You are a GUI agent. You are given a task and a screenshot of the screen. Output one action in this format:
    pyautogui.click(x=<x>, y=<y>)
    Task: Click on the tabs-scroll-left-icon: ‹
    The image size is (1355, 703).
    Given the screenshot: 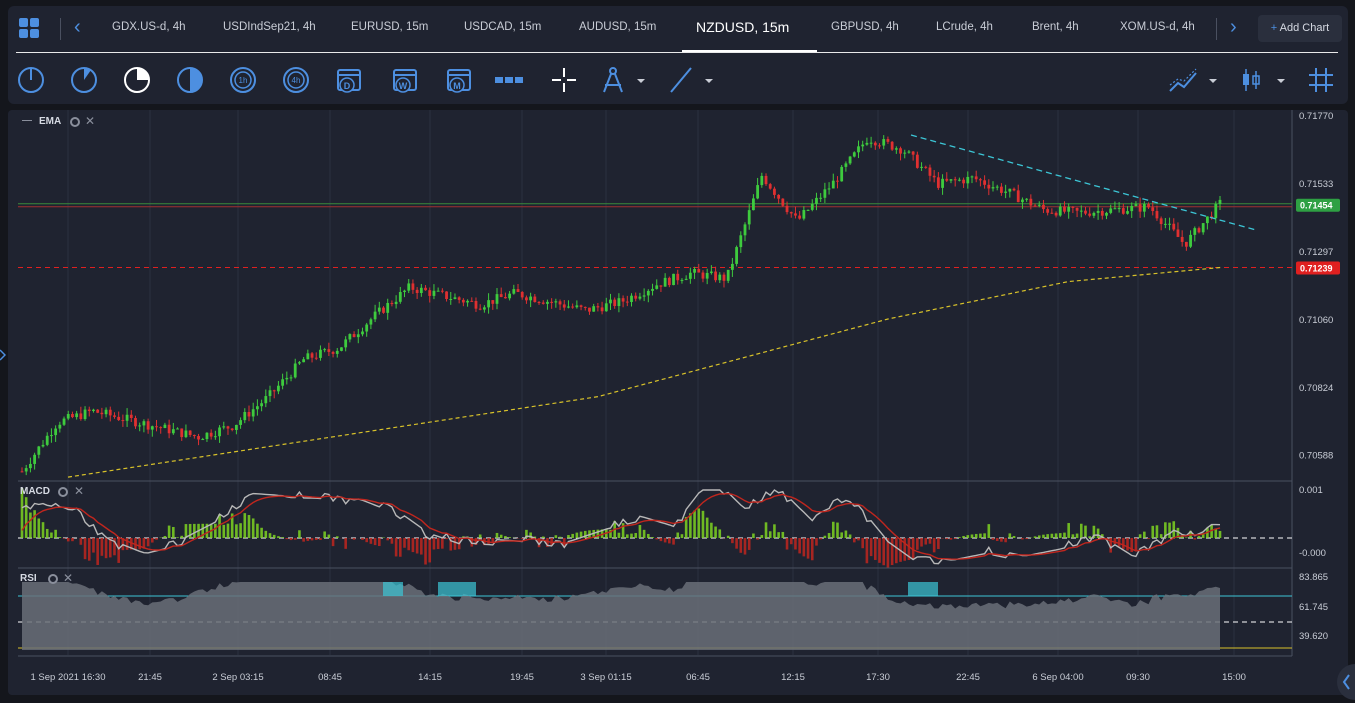 What is the action you would take?
    pyautogui.click(x=77, y=27)
    